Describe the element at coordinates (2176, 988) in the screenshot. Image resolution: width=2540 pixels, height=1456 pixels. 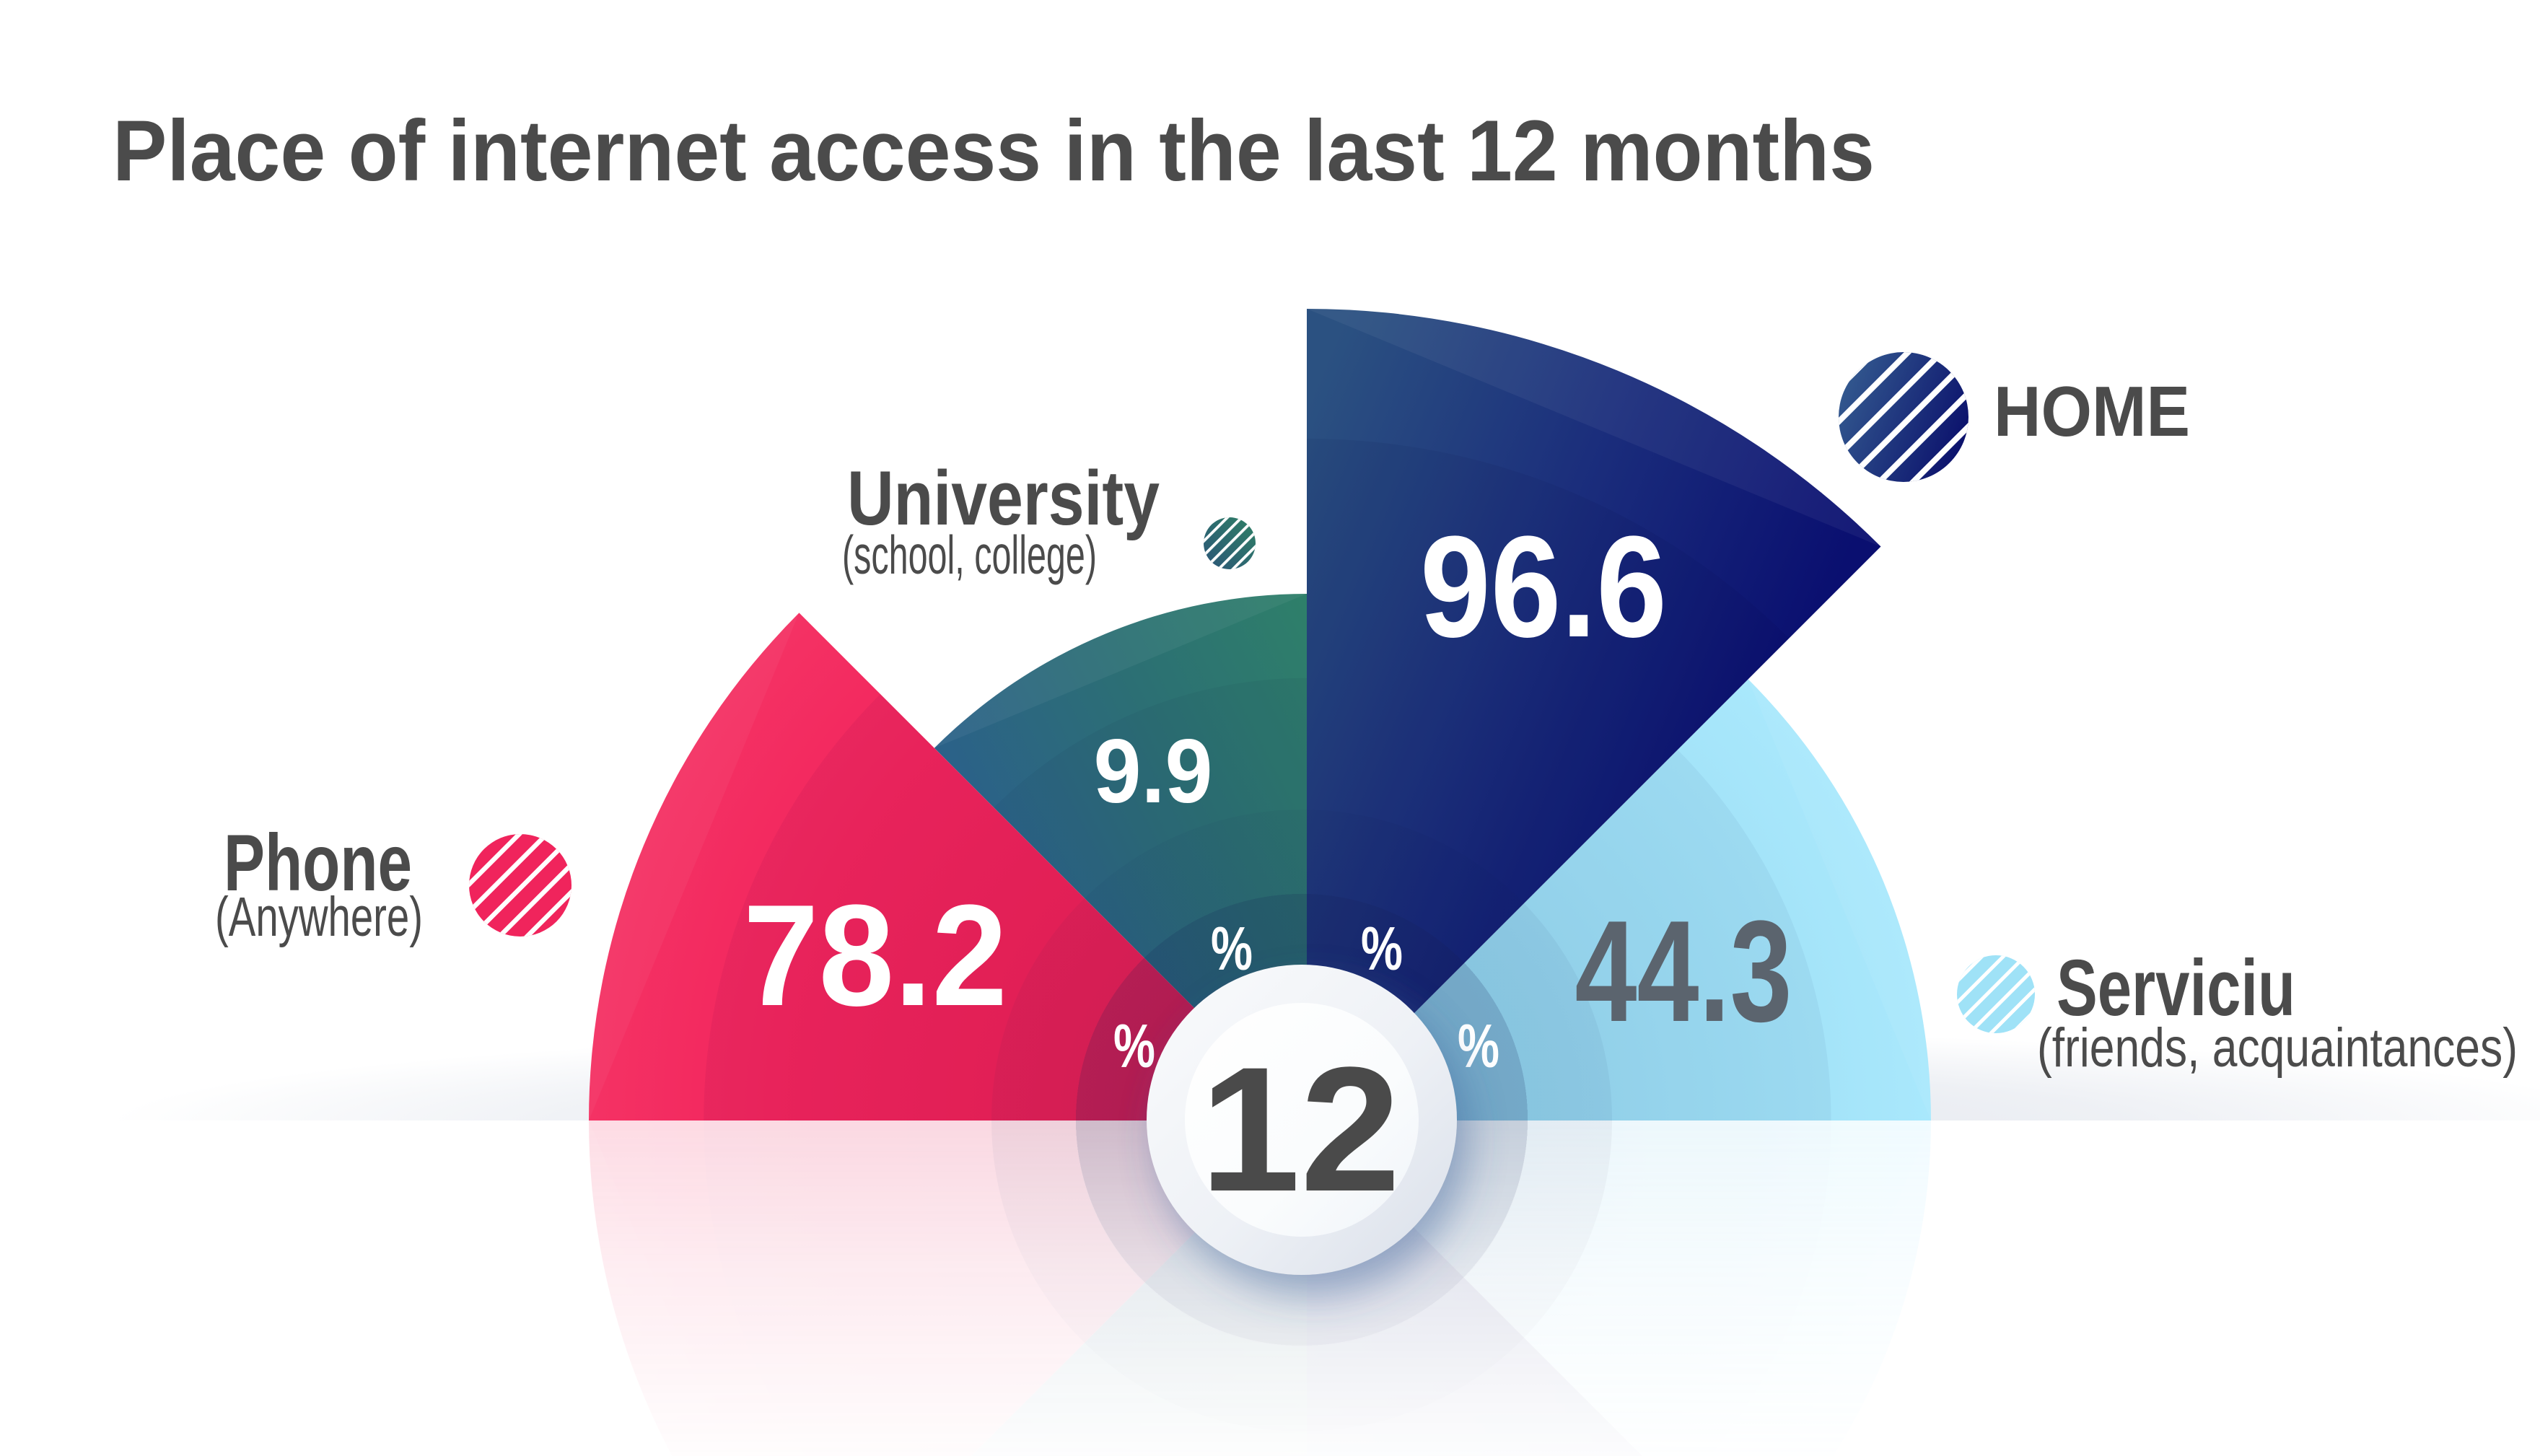
I see `svg-text: Serviciu` at that location.